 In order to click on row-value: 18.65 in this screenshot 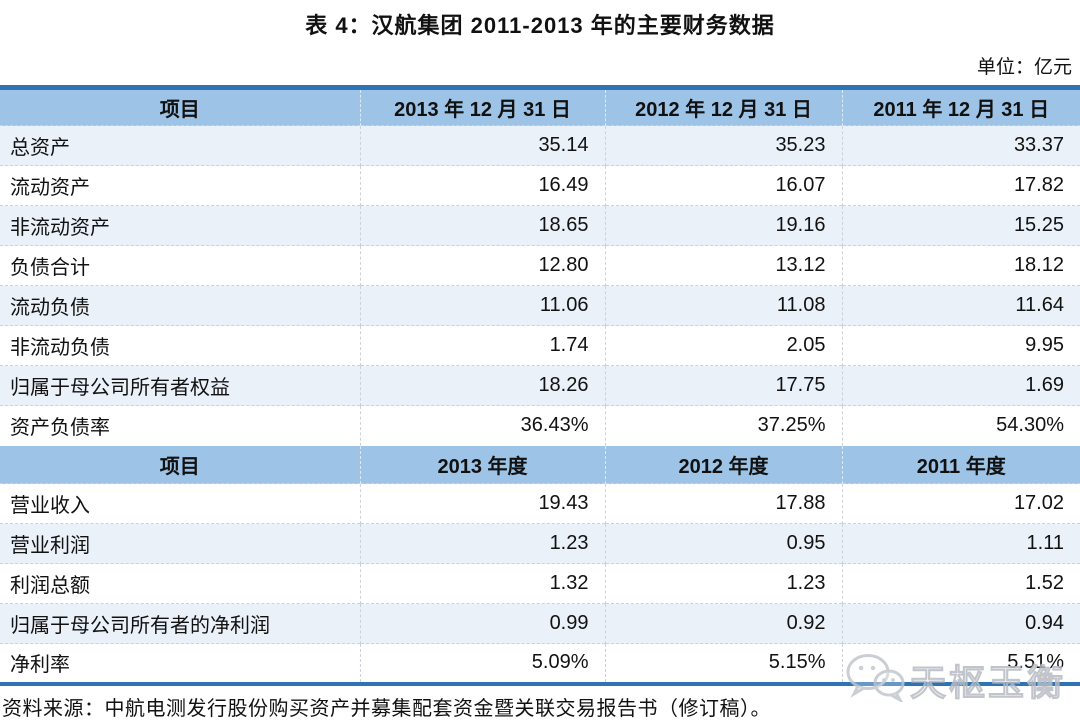, I will do `click(482, 225)`.